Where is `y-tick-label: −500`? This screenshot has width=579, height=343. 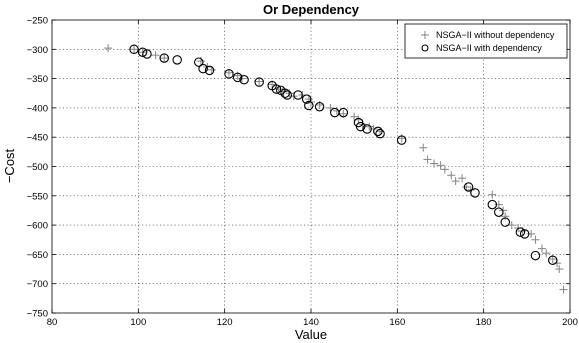 y-tick-label: −500 is located at coordinates (37, 167).